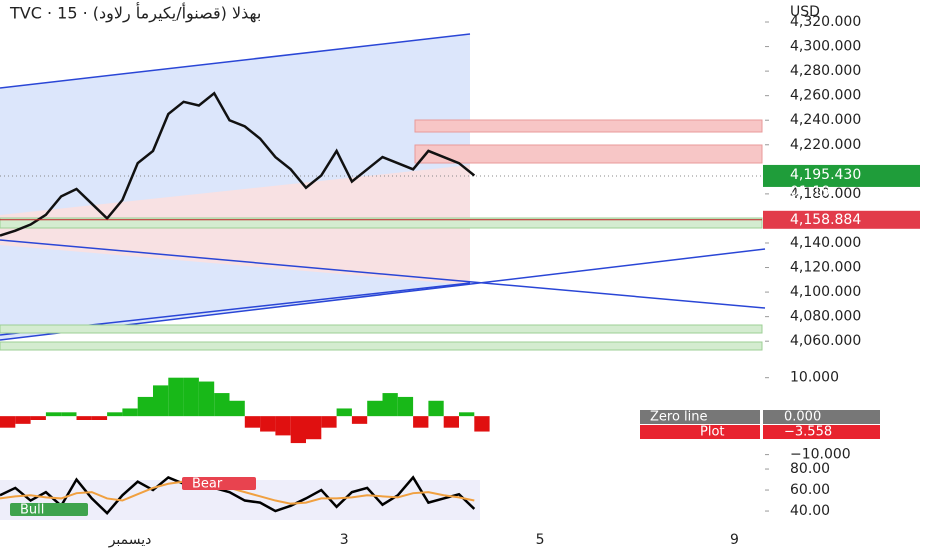  Describe the element at coordinates (135, 13) in the screenshot. I see `chart-title: TVC · 15 · (قصنوأ/يكيرمأ رلاود) بهذلا` at that location.